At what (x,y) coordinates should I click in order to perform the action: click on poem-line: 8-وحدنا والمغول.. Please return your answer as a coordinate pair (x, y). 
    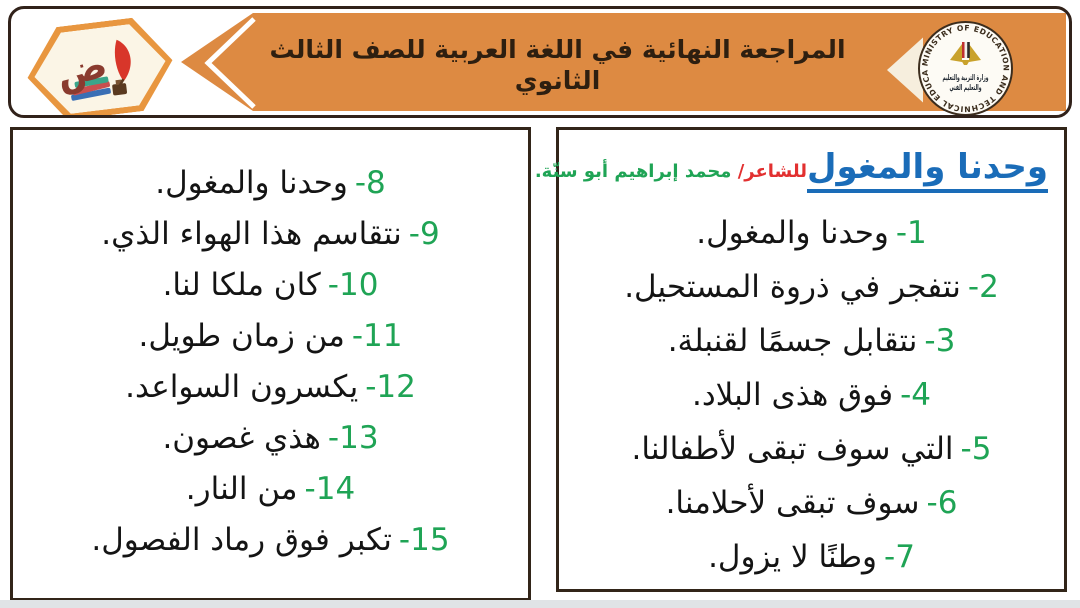
    Looking at the image, I should click on (270, 183).